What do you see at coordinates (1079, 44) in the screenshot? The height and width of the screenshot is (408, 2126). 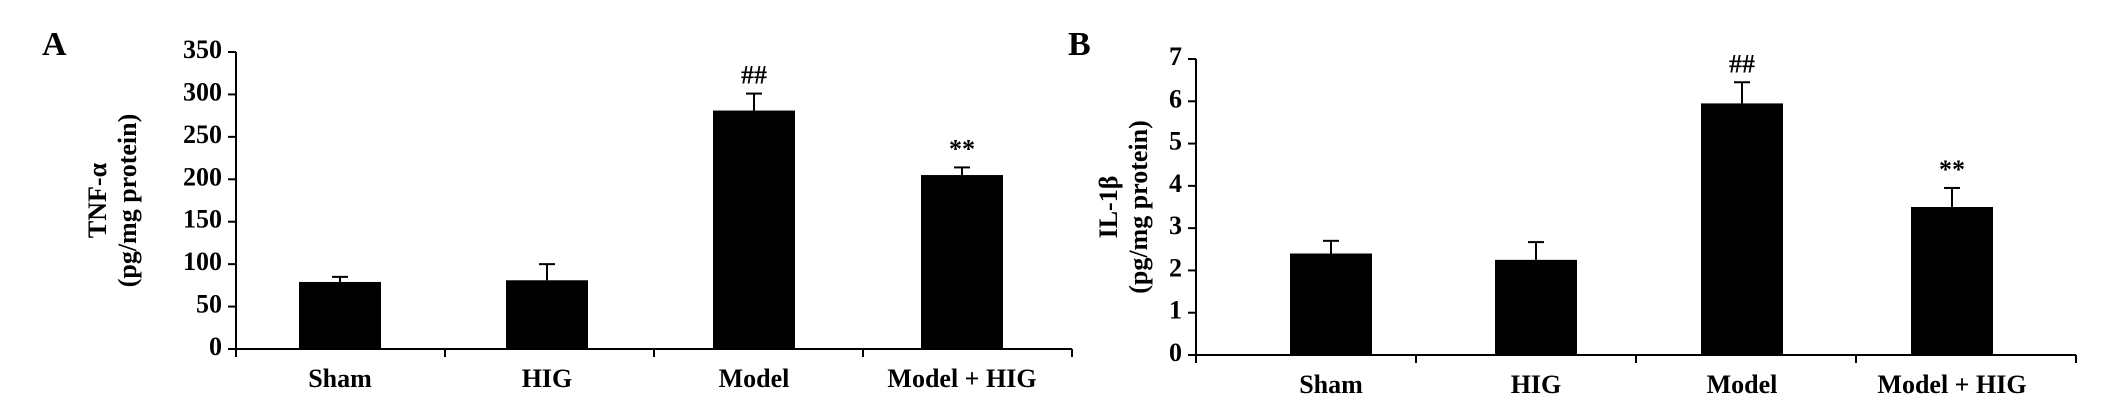 I see `panel-label: B` at bounding box center [1079, 44].